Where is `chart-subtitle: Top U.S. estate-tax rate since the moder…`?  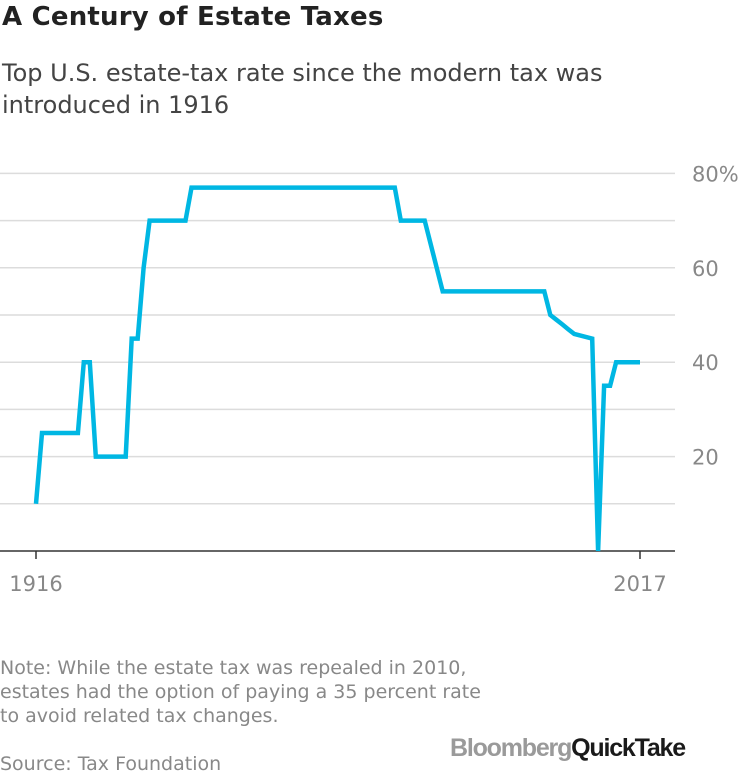
chart-subtitle: Top U.S. estate-tax rate since the moder… is located at coordinates (302, 89).